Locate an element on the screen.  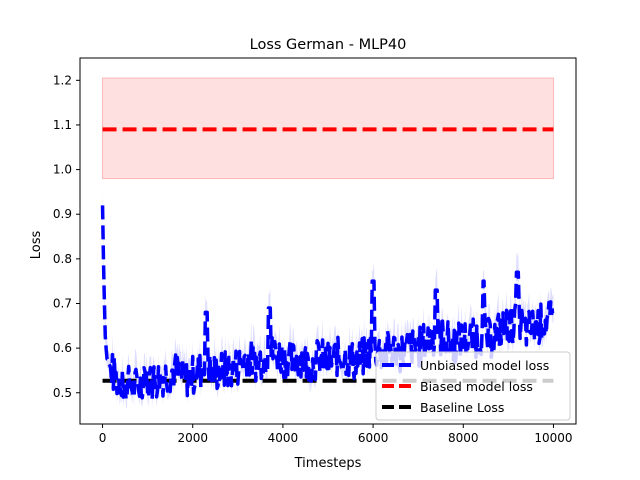
y-axis-label: Loss is located at coordinates (36, 245).